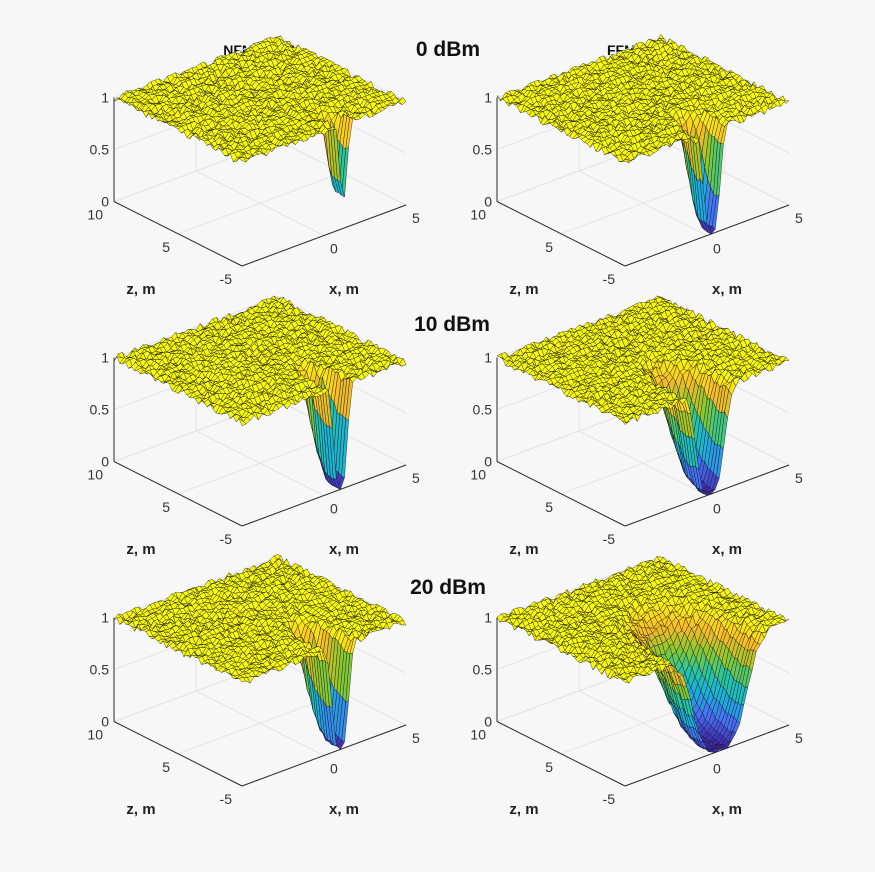 This screenshot has height=872, width=875. What do you see at coordinates (448, 587) in the screenshot?
I see `row-title-2: 20 dBm` at bounding box center [448, 587].